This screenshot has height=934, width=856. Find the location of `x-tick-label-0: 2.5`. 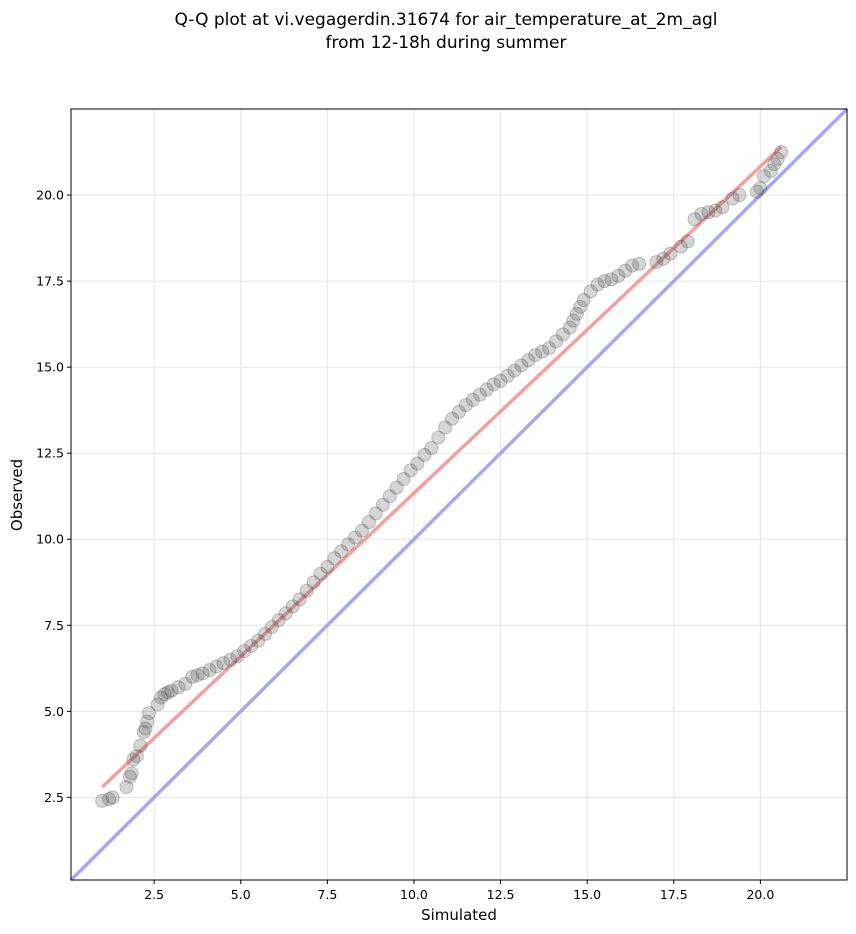

x-tick-label-0: 2.5 is located at coordinates (154, 894).